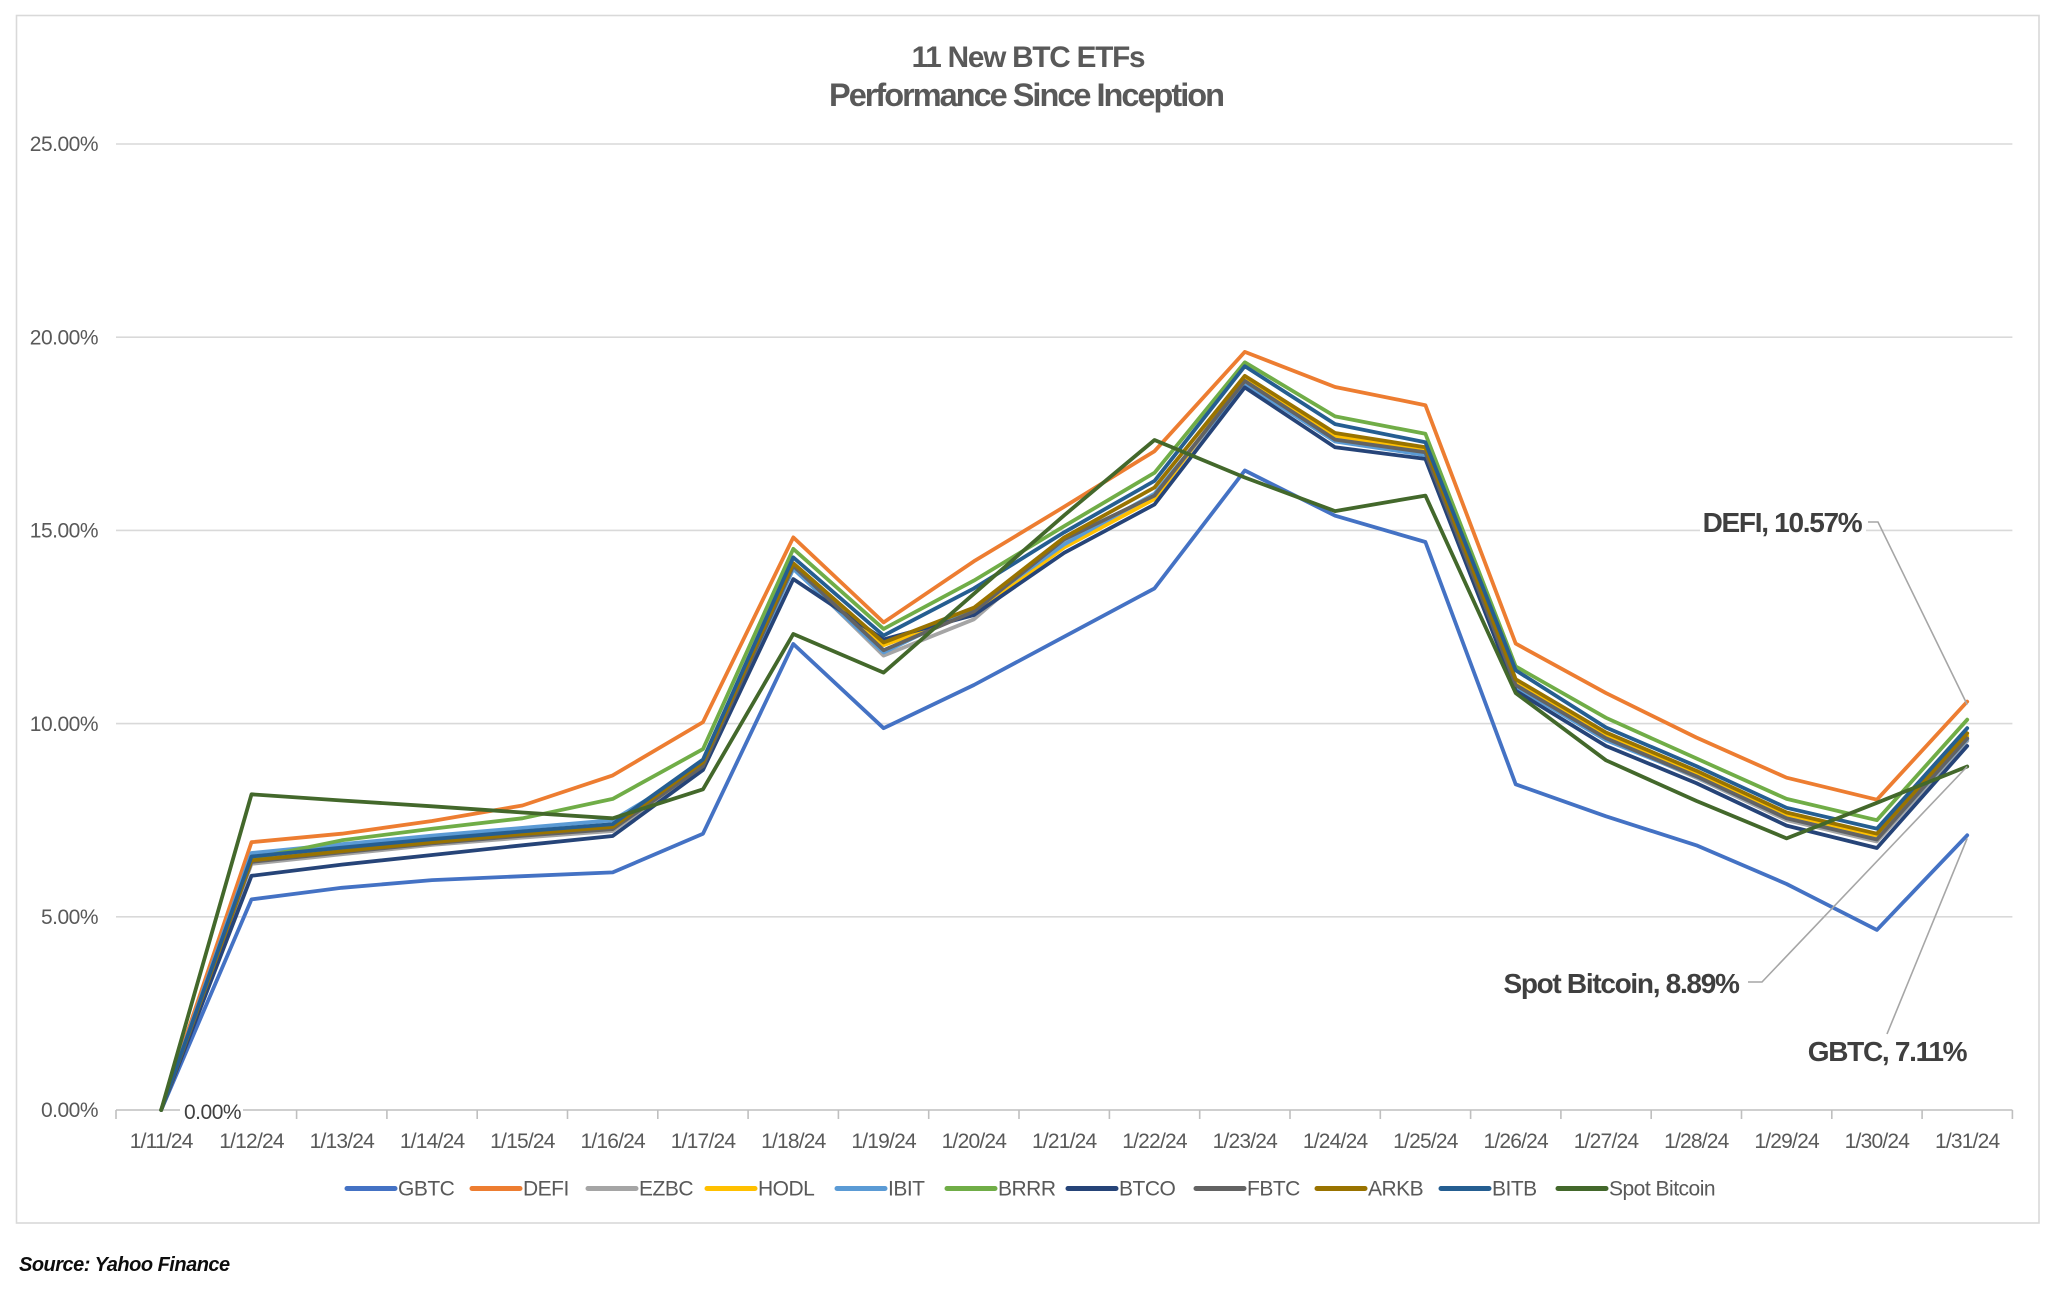  I want to click on svg-text: ARKB, so click(1395, 1189).